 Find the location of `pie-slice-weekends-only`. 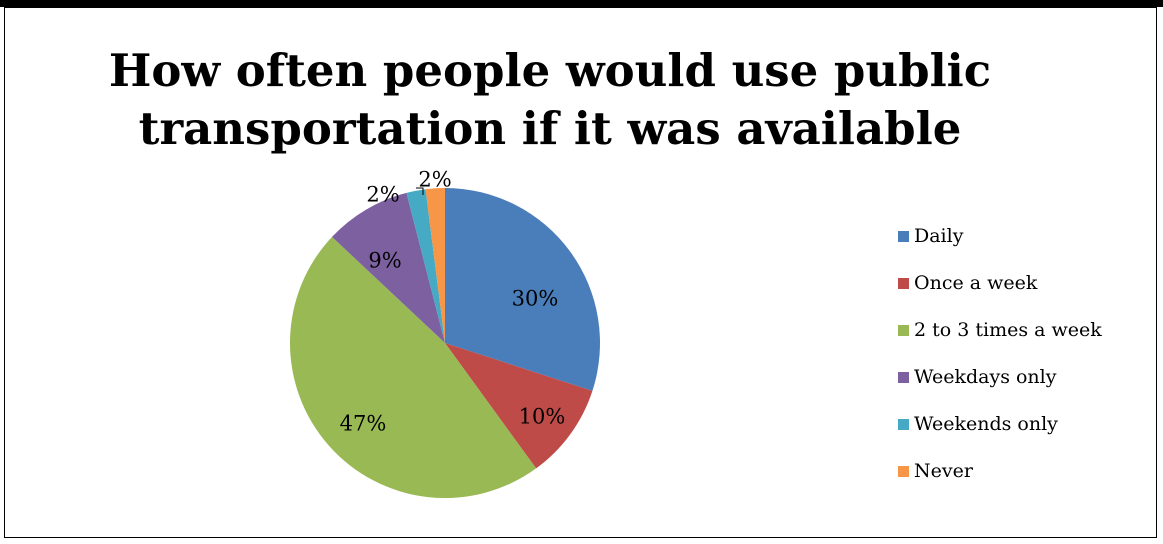

pie-slice-weekends-only is located at coordinates (425, 266).